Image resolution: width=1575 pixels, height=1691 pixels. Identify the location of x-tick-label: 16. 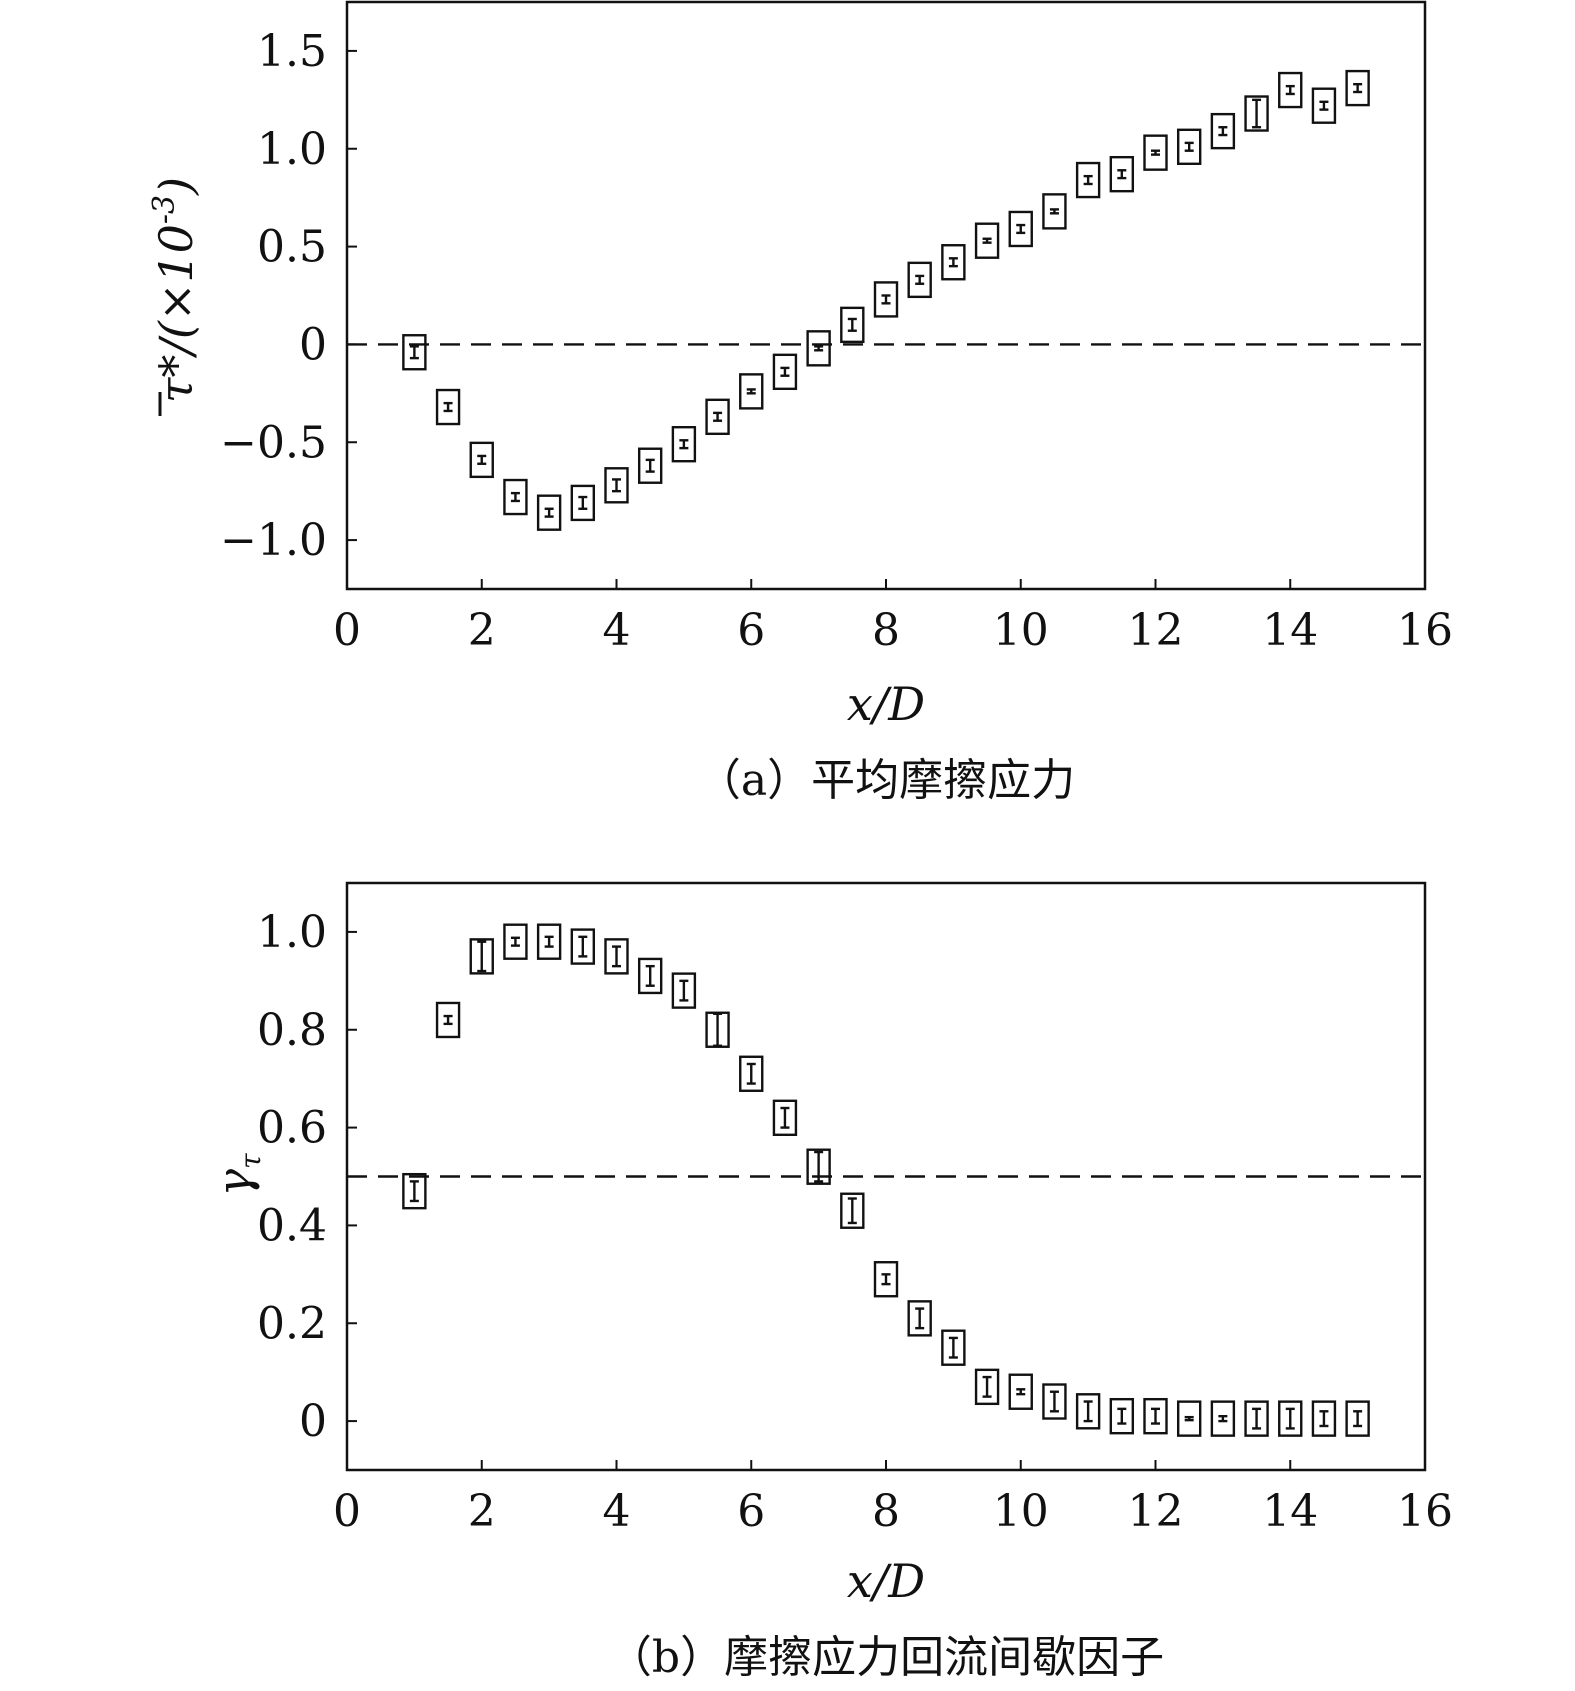
(1425, 630).